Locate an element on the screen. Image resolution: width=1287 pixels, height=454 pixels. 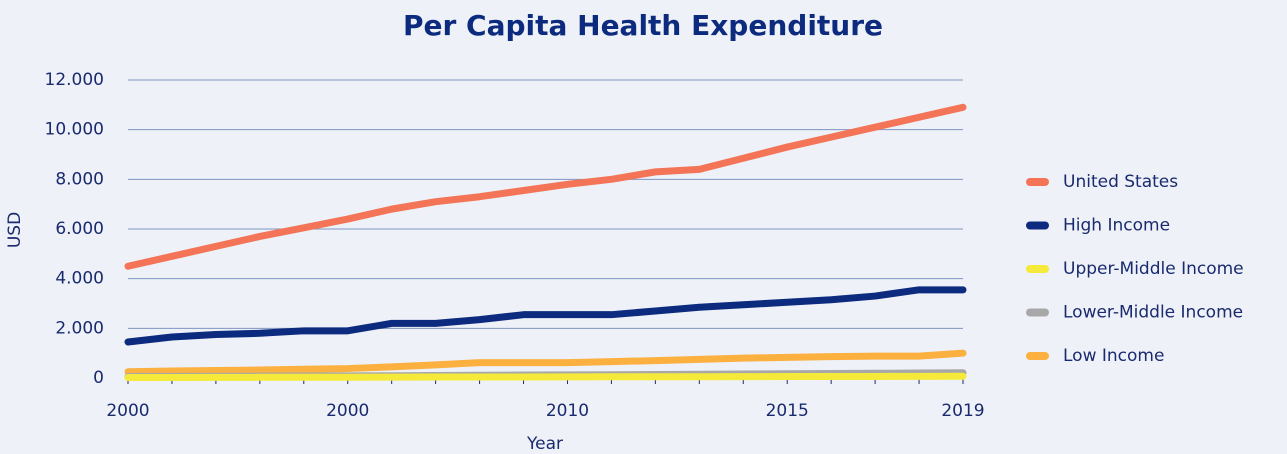
y-tick-label: 8.000 is located at coordinates (79, 179).